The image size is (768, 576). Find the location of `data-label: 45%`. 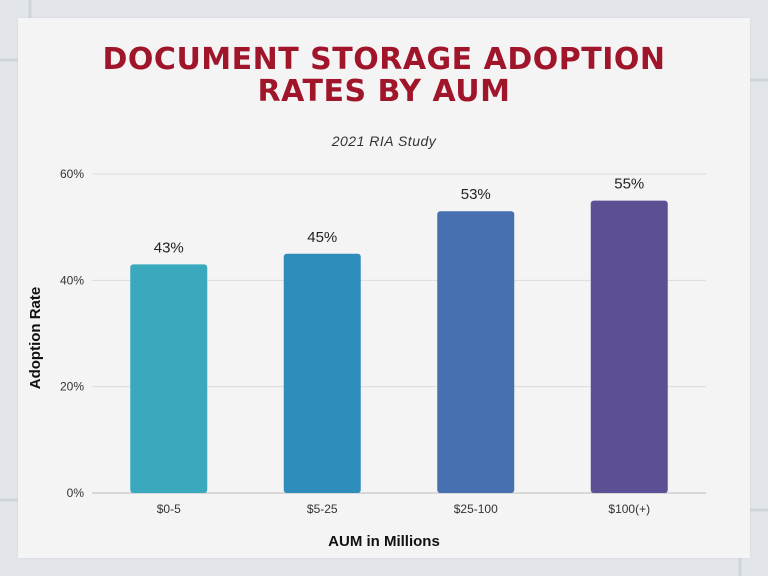

data-label: 45% is located at coordinates (322, 237).